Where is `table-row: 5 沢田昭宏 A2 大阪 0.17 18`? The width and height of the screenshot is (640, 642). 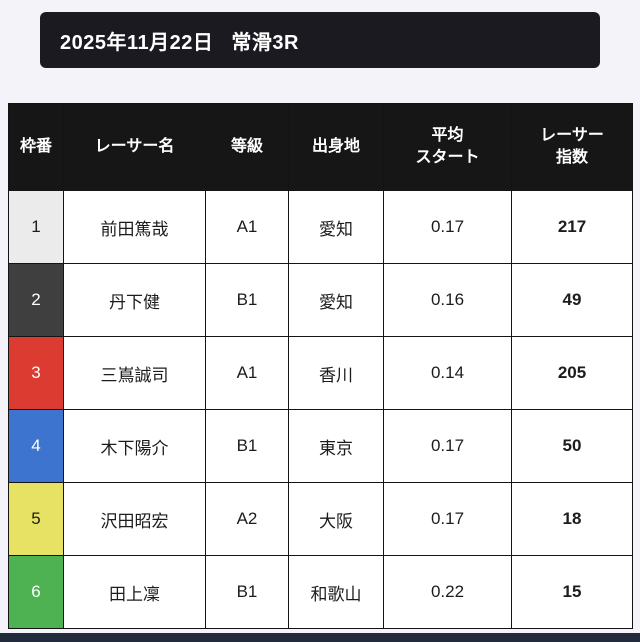 table-row: 5 沢田昭宏 A2 大阪 0.17 18 is located at coordinates (320, 519).